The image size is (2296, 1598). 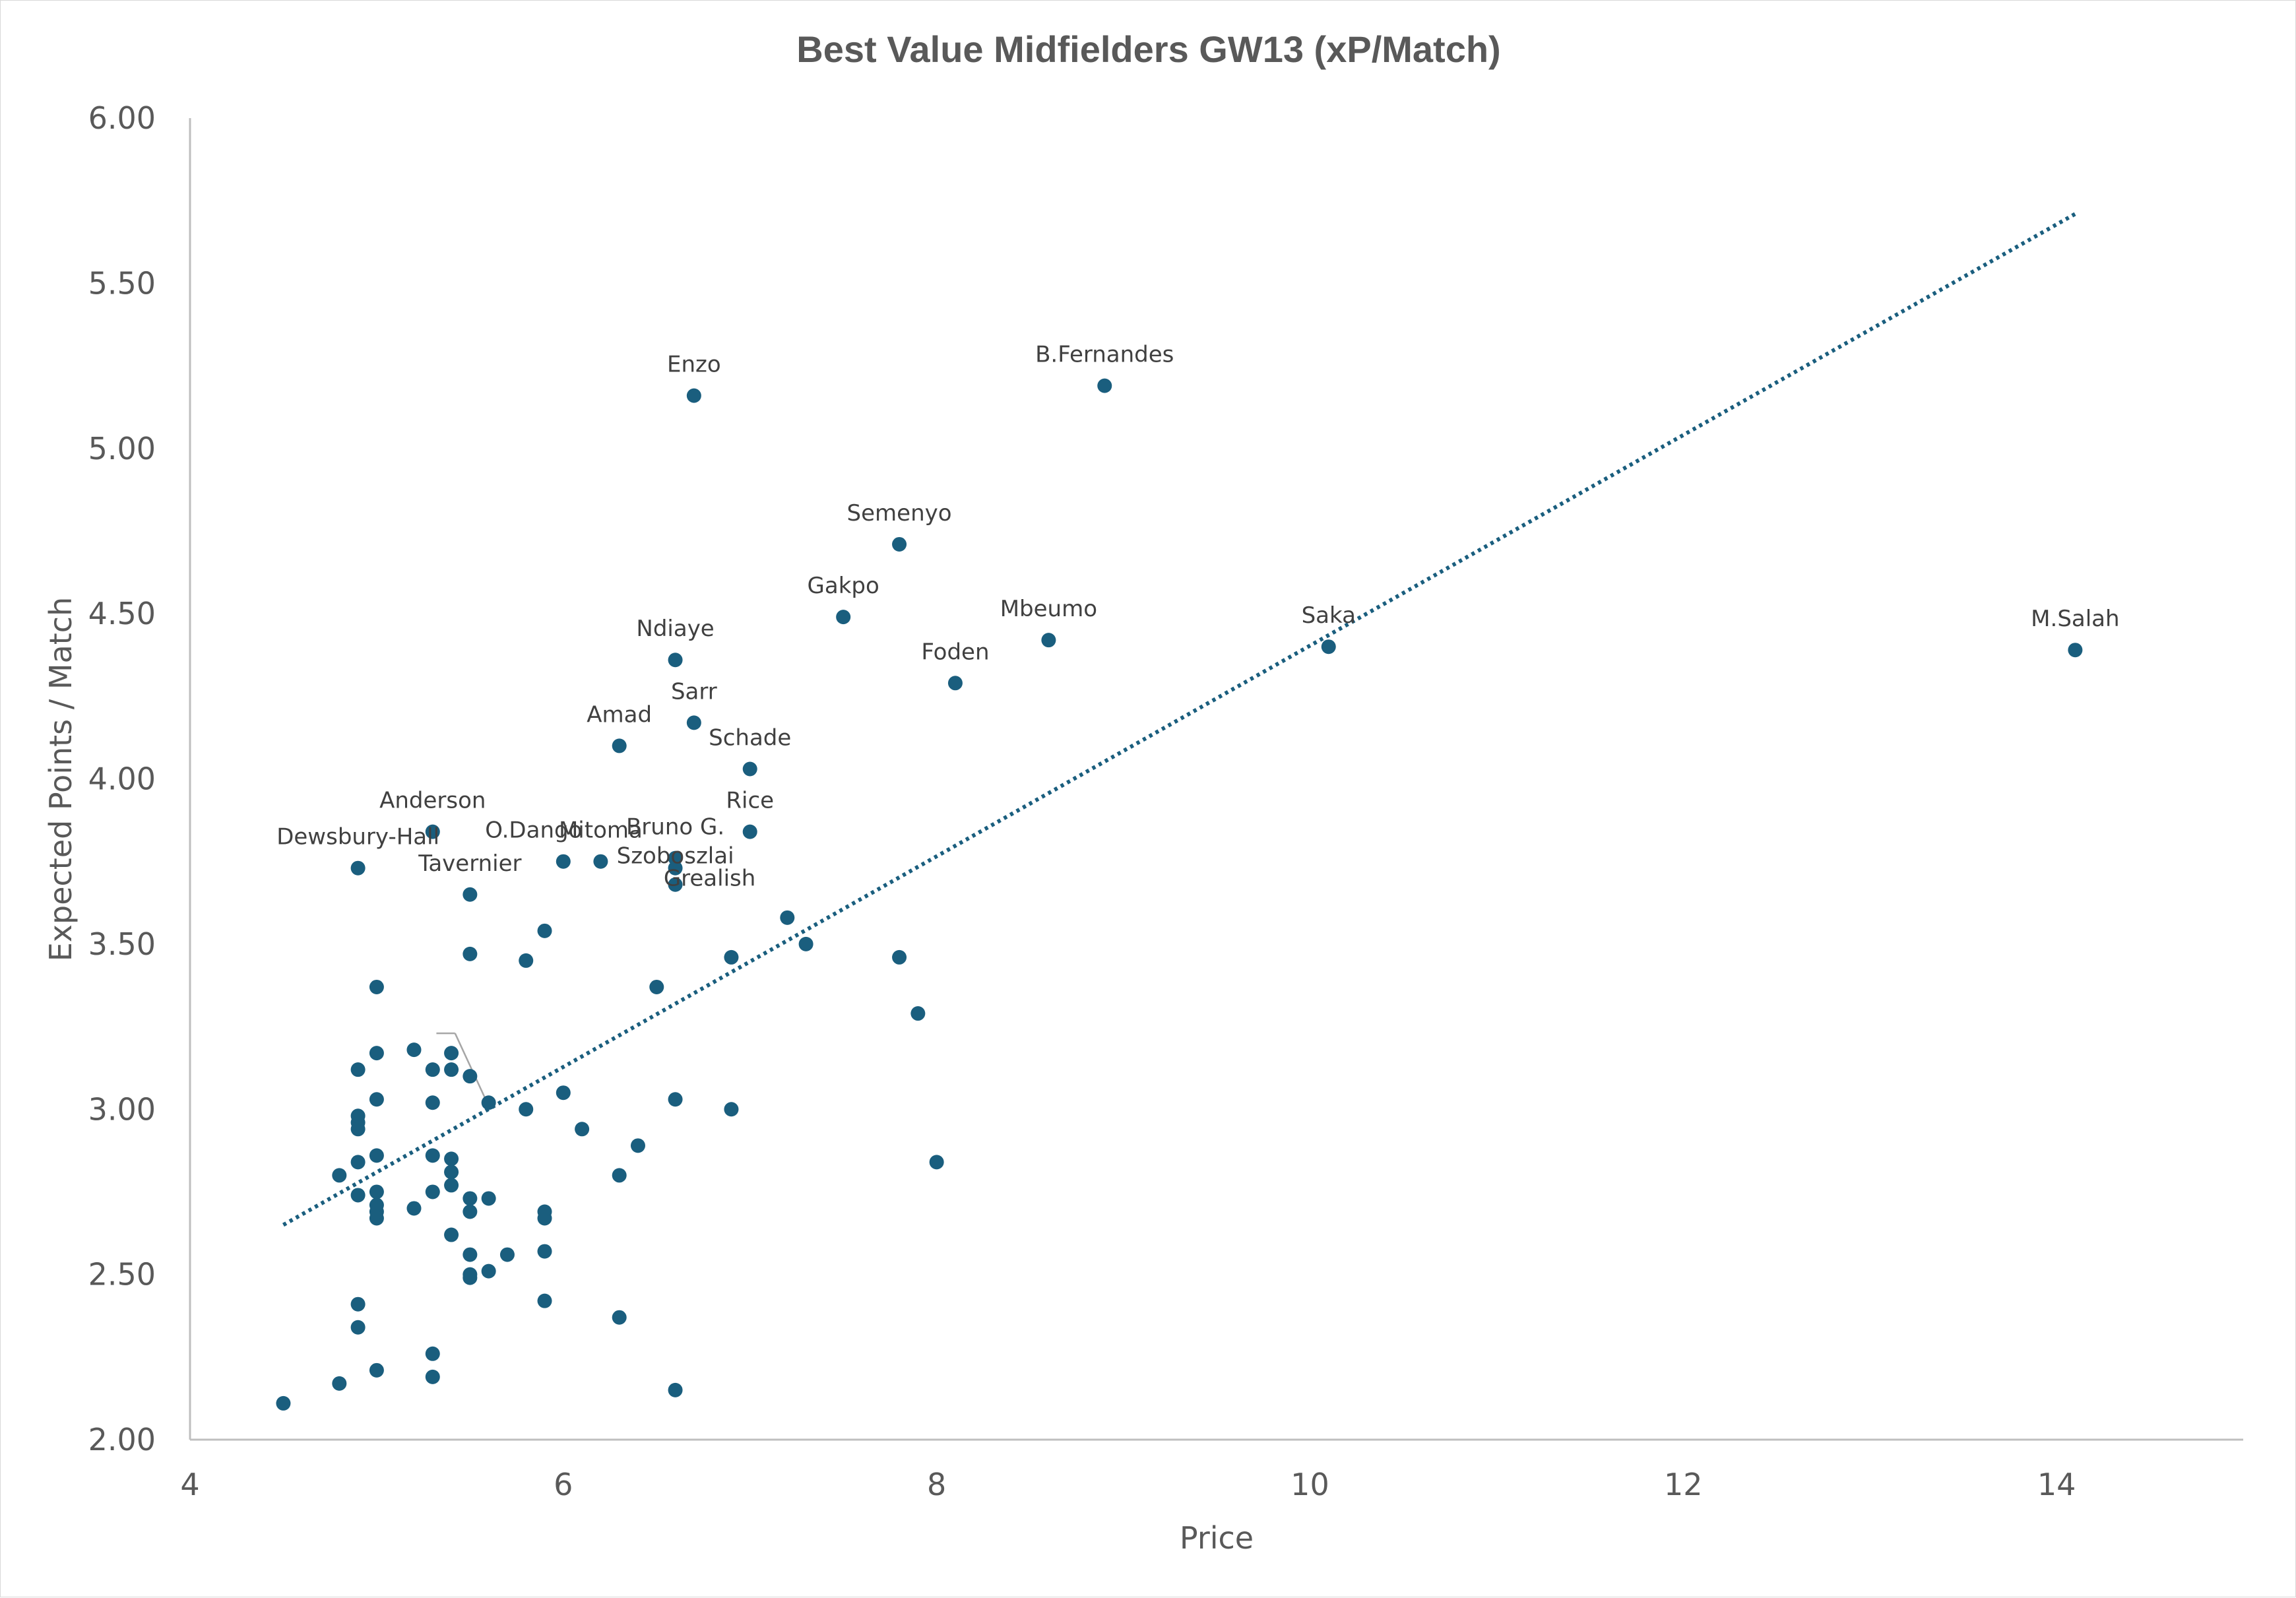 I want to click on data-point-dewsbury-hall, so click(x=358, y=868).